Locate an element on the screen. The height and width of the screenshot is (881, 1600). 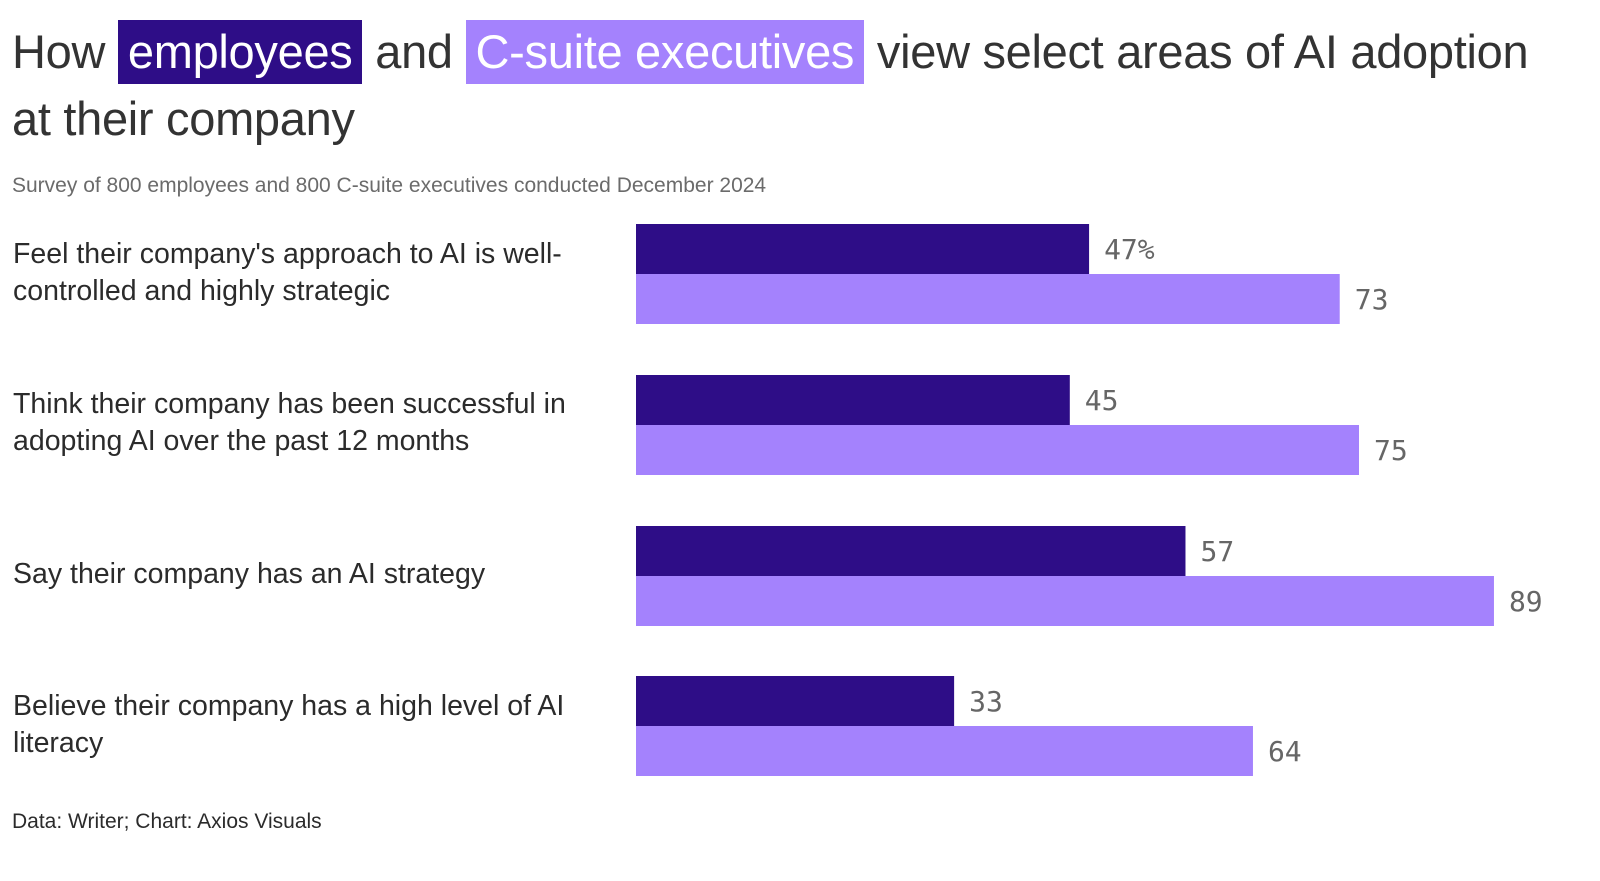
employee-value-label: 57 is located at coordinates (1217, 551).